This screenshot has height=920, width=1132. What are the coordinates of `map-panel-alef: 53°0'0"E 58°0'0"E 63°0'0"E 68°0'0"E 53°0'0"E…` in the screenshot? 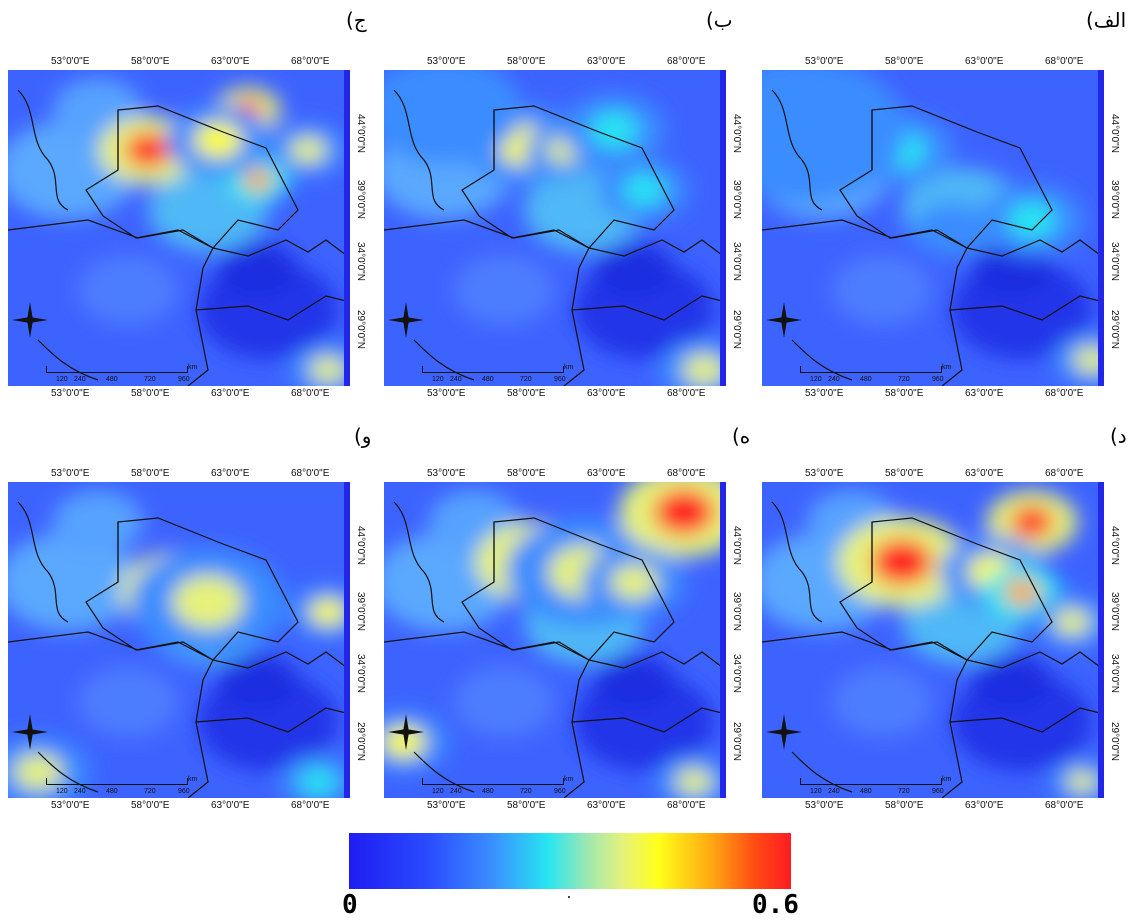 It's located at (942, 226).